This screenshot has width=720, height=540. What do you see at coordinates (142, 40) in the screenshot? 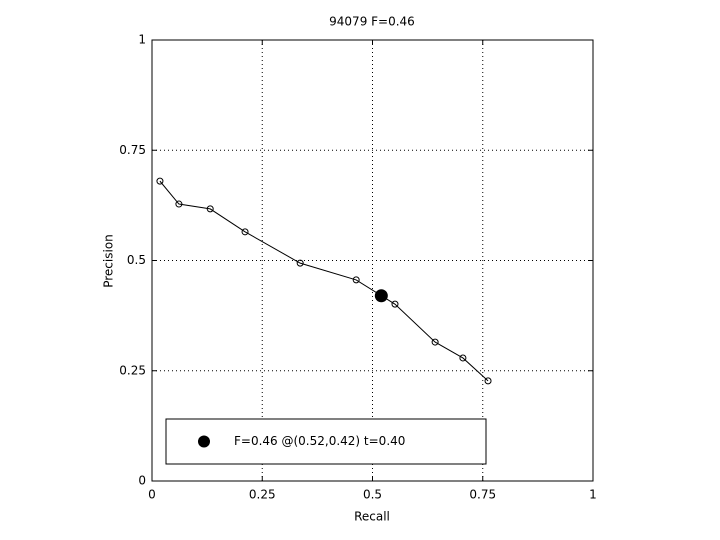
I see `y-tick-label: 1` at bounding box center [142, 40].